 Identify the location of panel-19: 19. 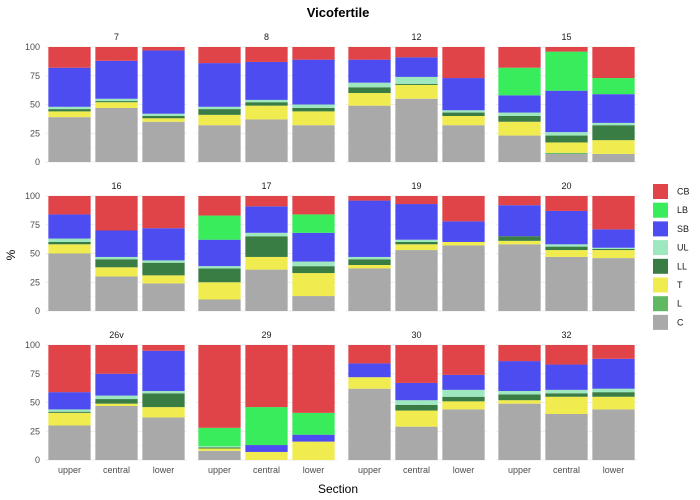
(416, 246).